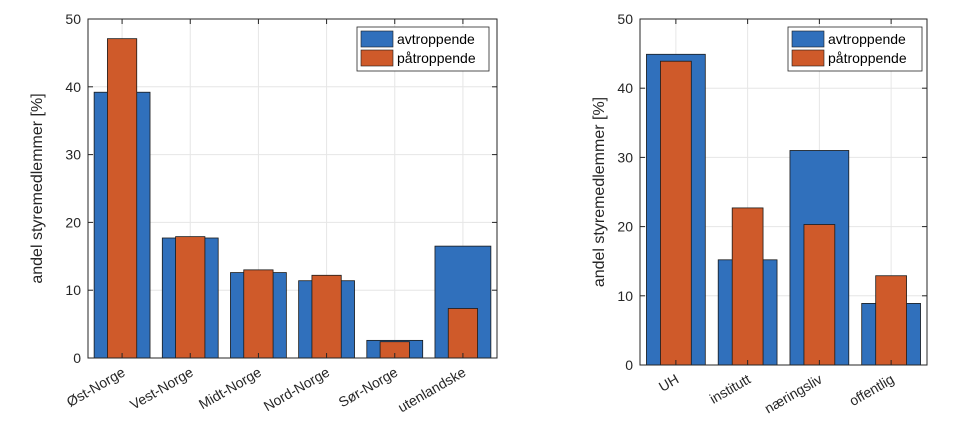  What do you see at coordinates (161, 388) in the screenshot?
I see `x-tick-label: Vest-Norge` at bounding box center [161, 388].